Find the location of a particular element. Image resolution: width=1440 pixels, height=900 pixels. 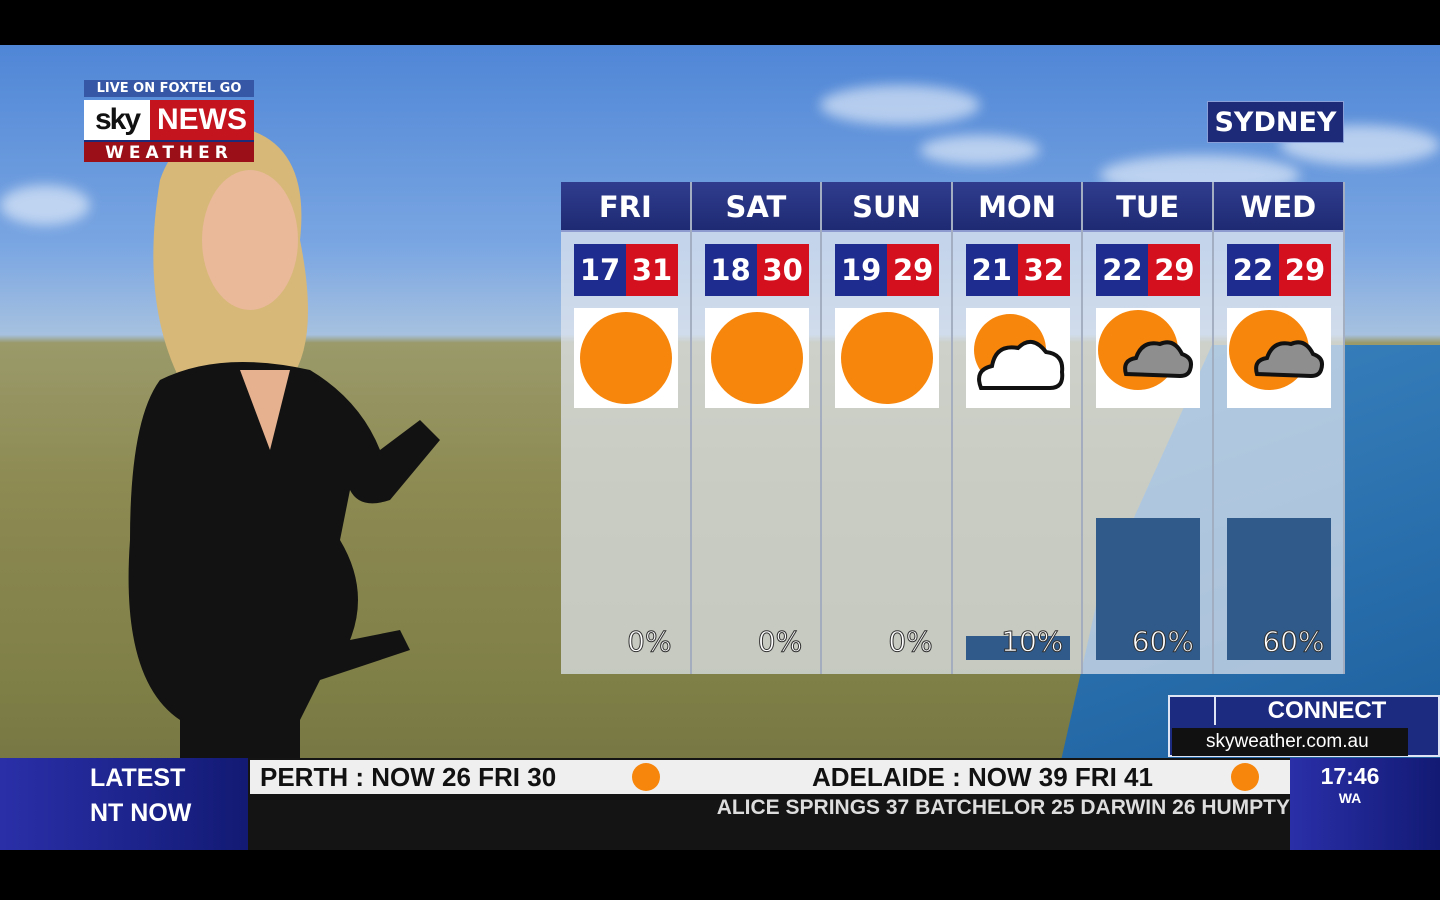

day-label: MON is located at coordinates (1017, 207).